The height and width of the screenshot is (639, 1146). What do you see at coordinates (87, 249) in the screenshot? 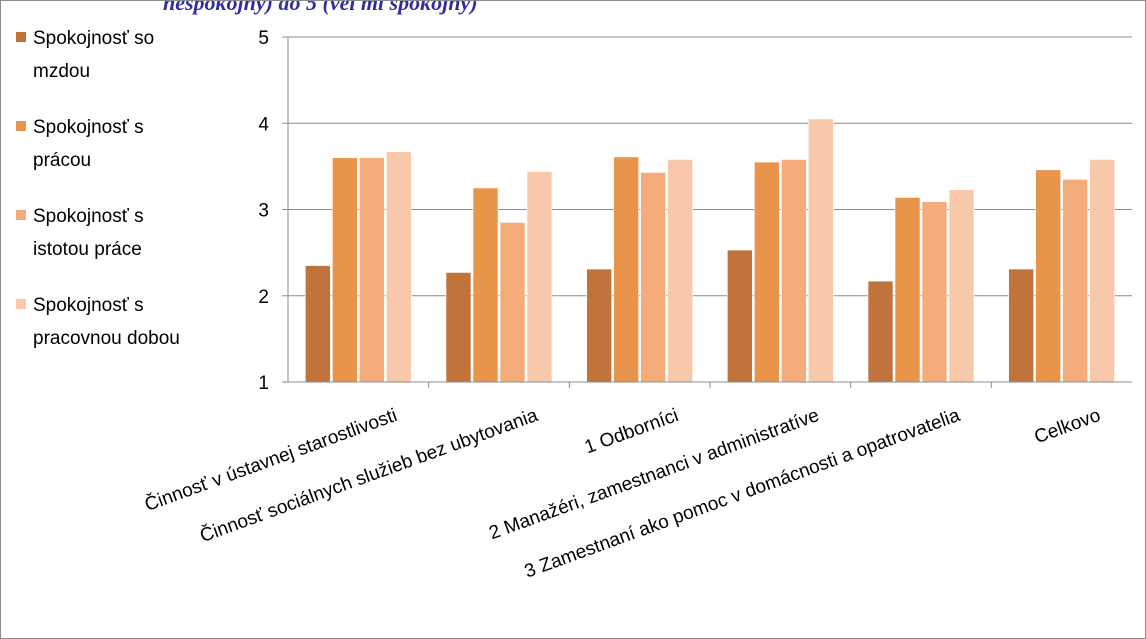
I see `legend-label: istotou práce` at bounding box center [87, 249].